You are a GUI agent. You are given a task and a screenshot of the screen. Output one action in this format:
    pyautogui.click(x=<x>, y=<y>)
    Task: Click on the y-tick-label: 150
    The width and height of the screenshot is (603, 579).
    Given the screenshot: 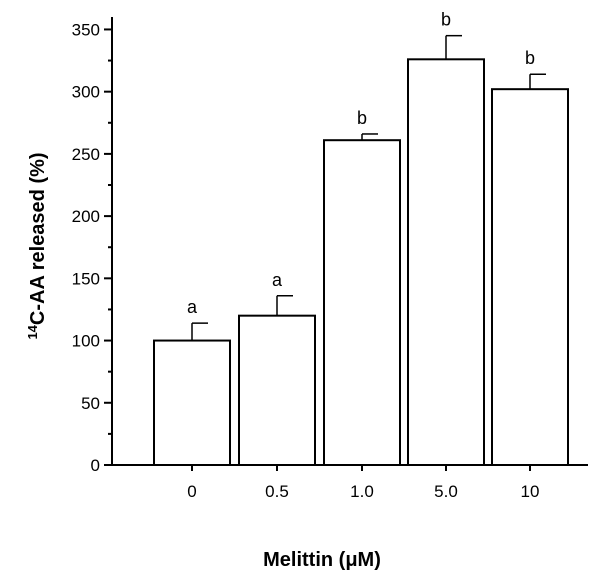 What is the action you would take?
    pyautogui.click(x=86, y=278)
    